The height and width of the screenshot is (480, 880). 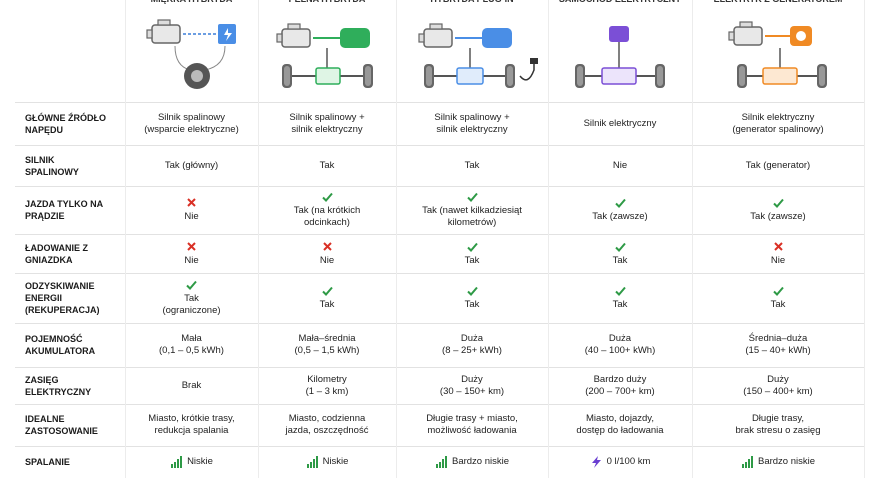 I want to click on table-cell: Bardzo duży (200 – 700+ km), so click(x=620, y=385).